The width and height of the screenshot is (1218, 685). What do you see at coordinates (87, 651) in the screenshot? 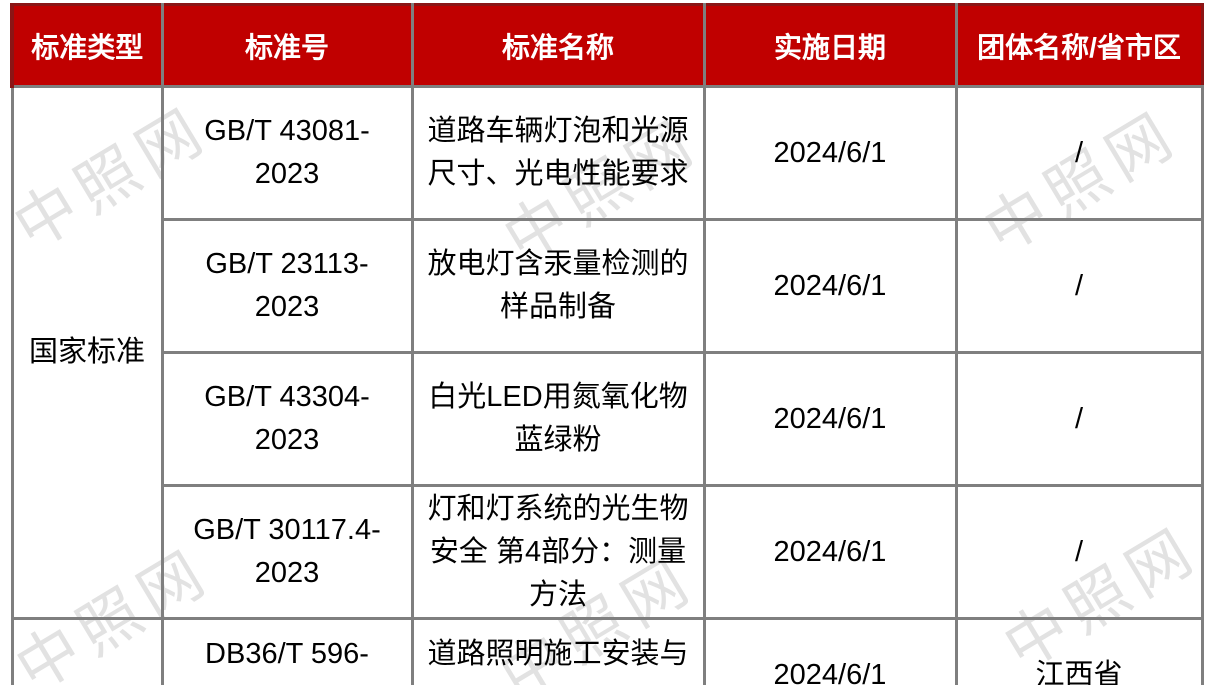
I see `cell-standard-type-empty` at bounding box center [87, 651].